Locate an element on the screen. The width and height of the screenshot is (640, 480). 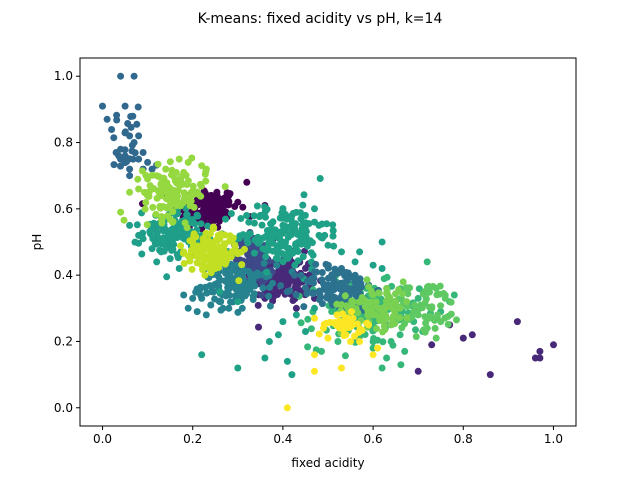
y-tick-label: 0.0 is located at coordinates (63, 408).